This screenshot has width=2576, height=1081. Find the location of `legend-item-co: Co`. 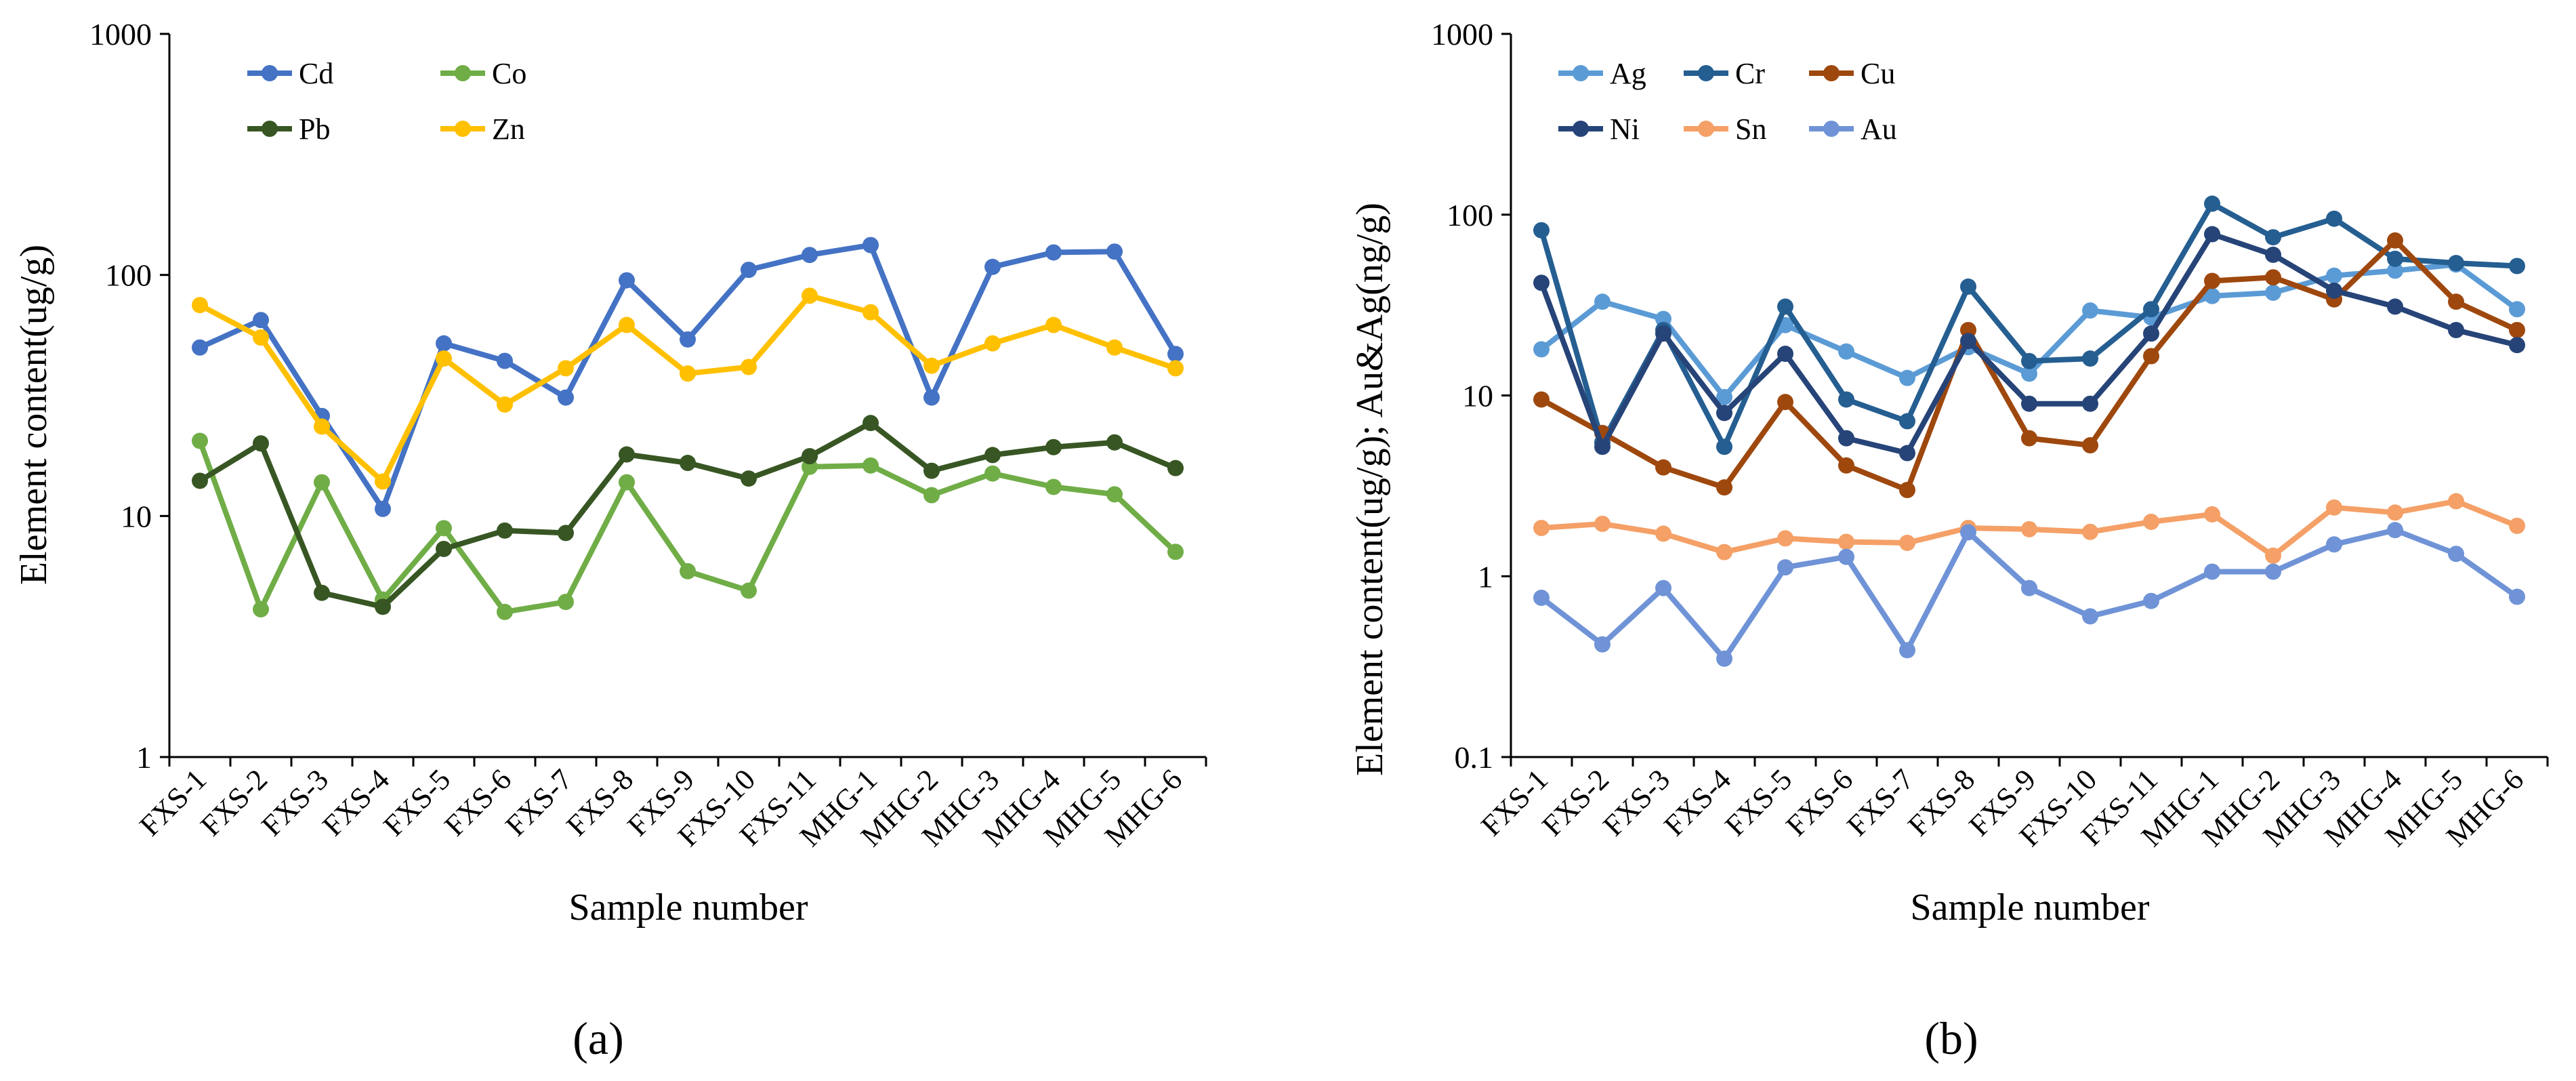

legend-item-co: Co is located at coordinates (483, 73).